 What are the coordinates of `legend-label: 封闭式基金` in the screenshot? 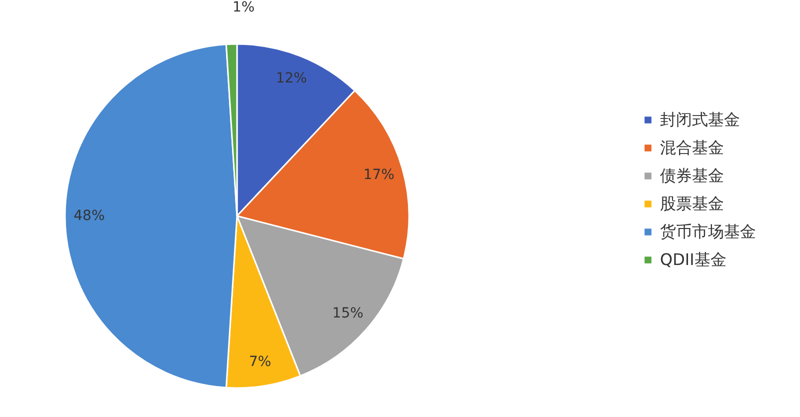 It's located at (700, 119).